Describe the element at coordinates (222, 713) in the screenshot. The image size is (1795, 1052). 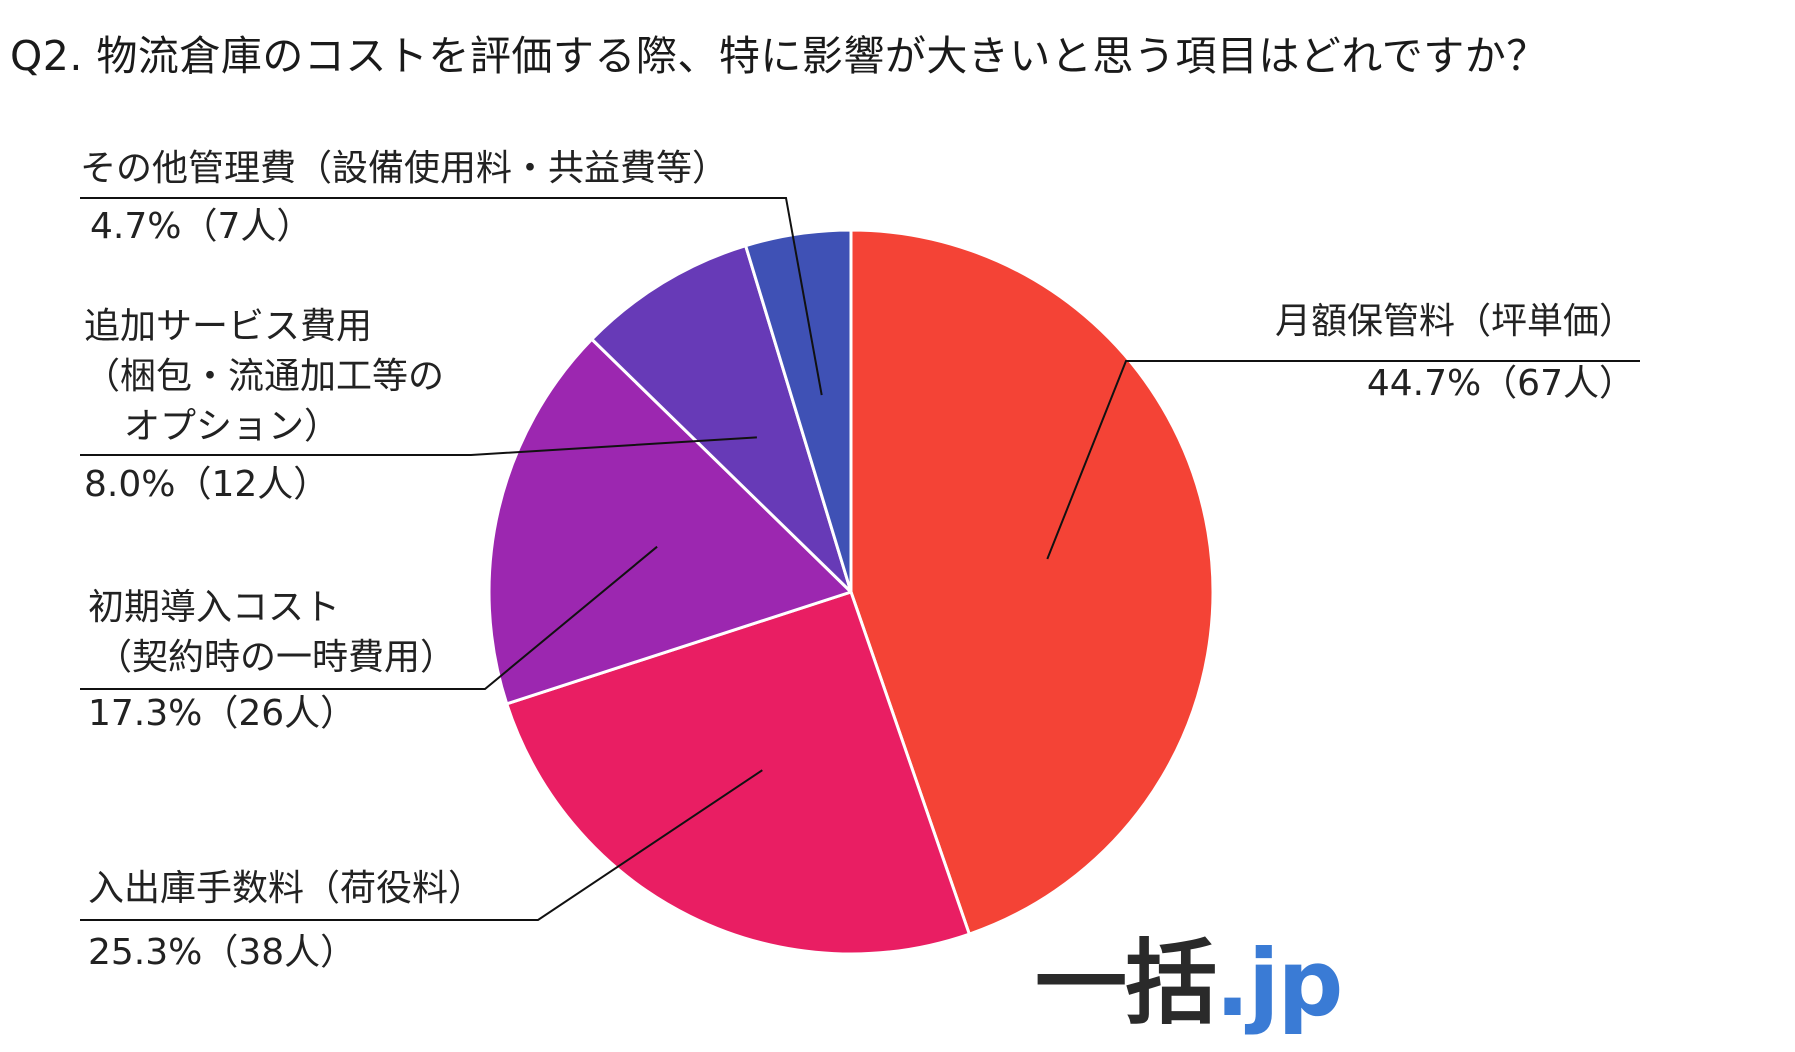
I see `slice-value-initial: 17.3%（26人）` at that location.